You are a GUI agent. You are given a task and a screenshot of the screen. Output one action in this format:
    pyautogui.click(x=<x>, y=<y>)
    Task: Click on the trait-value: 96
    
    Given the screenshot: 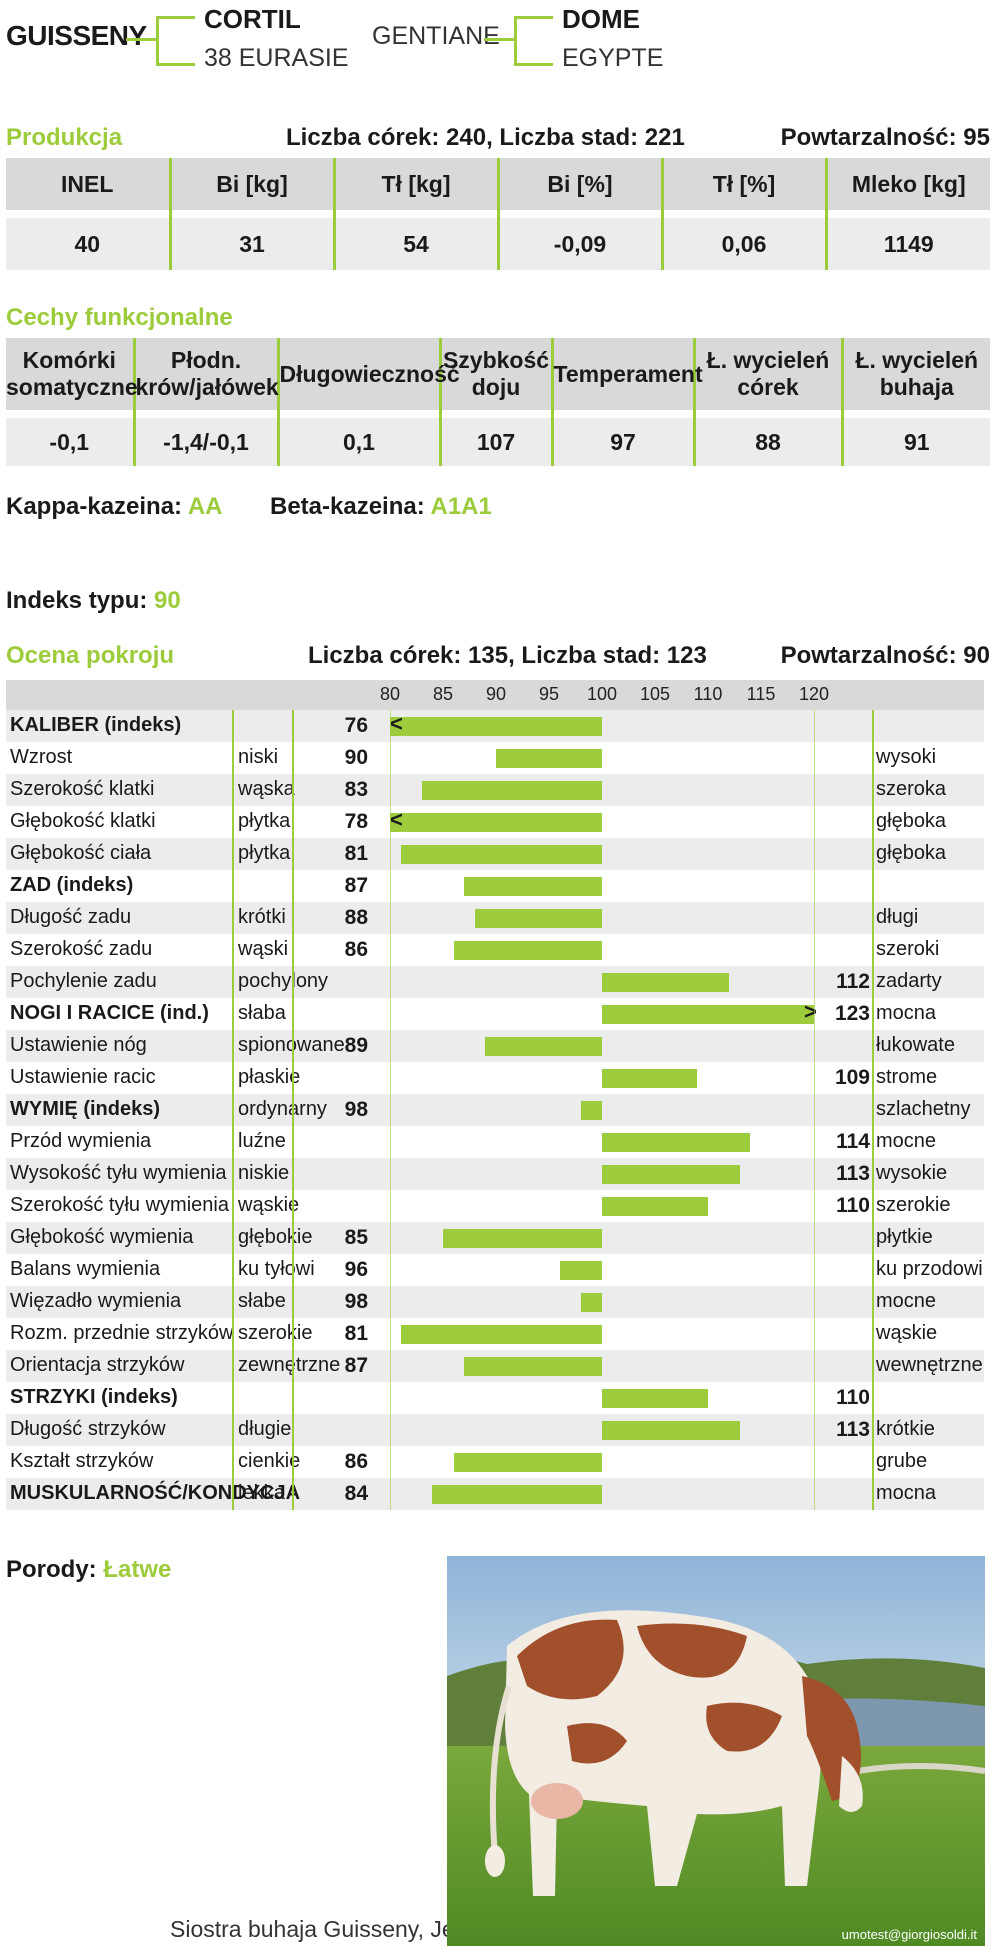 What is the action you would take?
    pyautogui.click(x=356, y=1269)
    